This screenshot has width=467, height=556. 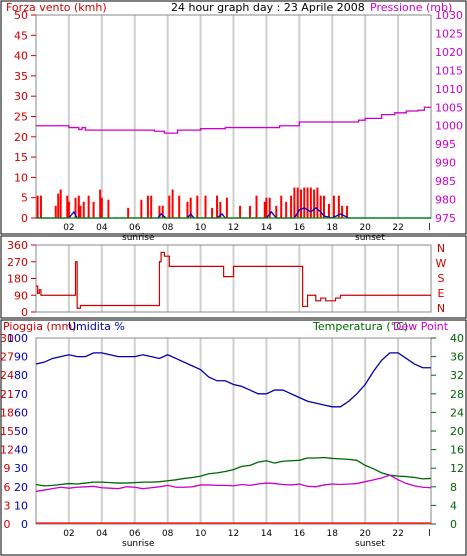 What do you see at coordinates (135, 534) in the screenshot?
I see `temp-x-tick-label: 06` at bounding box center [135, 534].